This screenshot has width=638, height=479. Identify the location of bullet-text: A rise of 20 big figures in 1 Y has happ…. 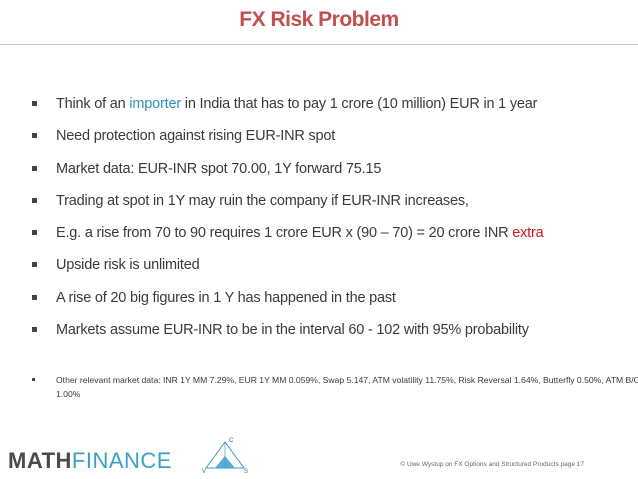
(226, 297).